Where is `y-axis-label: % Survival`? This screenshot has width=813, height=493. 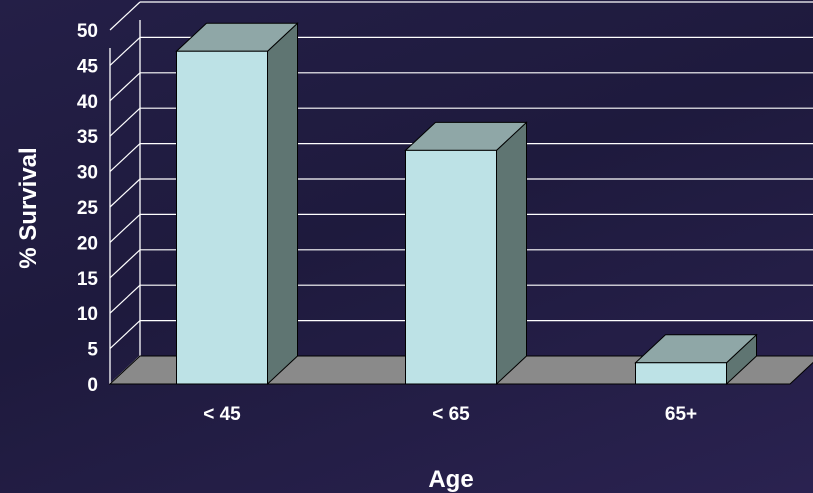
y-axis-label: % Survival is located at coordinates (28, 207).